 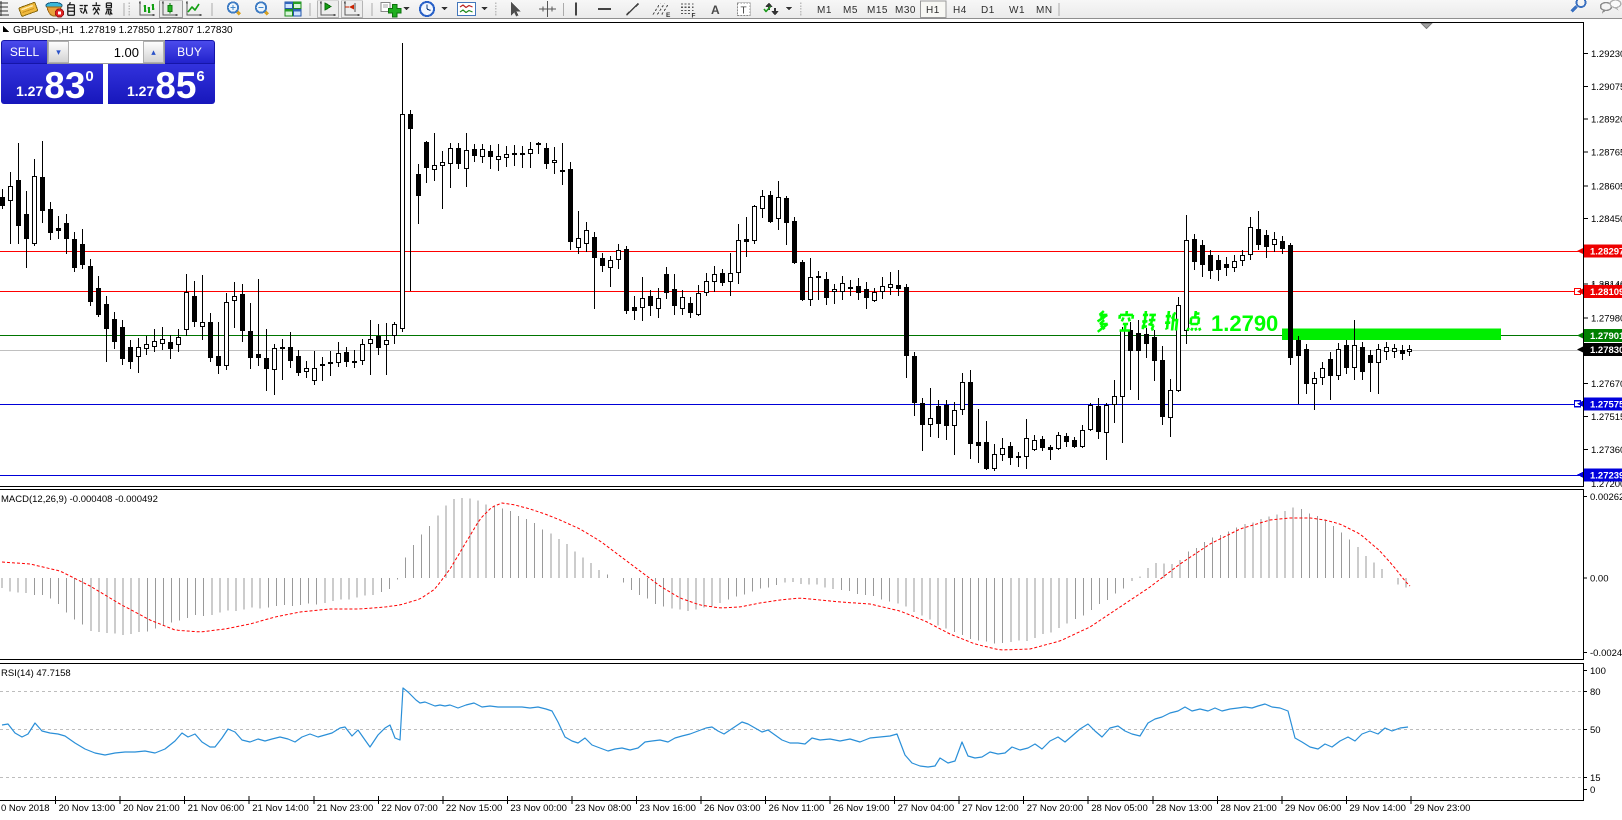 What do you see at coordinates (732, 808) in the screenshot?
I see `svg-text: 26 Nov 03:00` at bounding box center [732, 808].